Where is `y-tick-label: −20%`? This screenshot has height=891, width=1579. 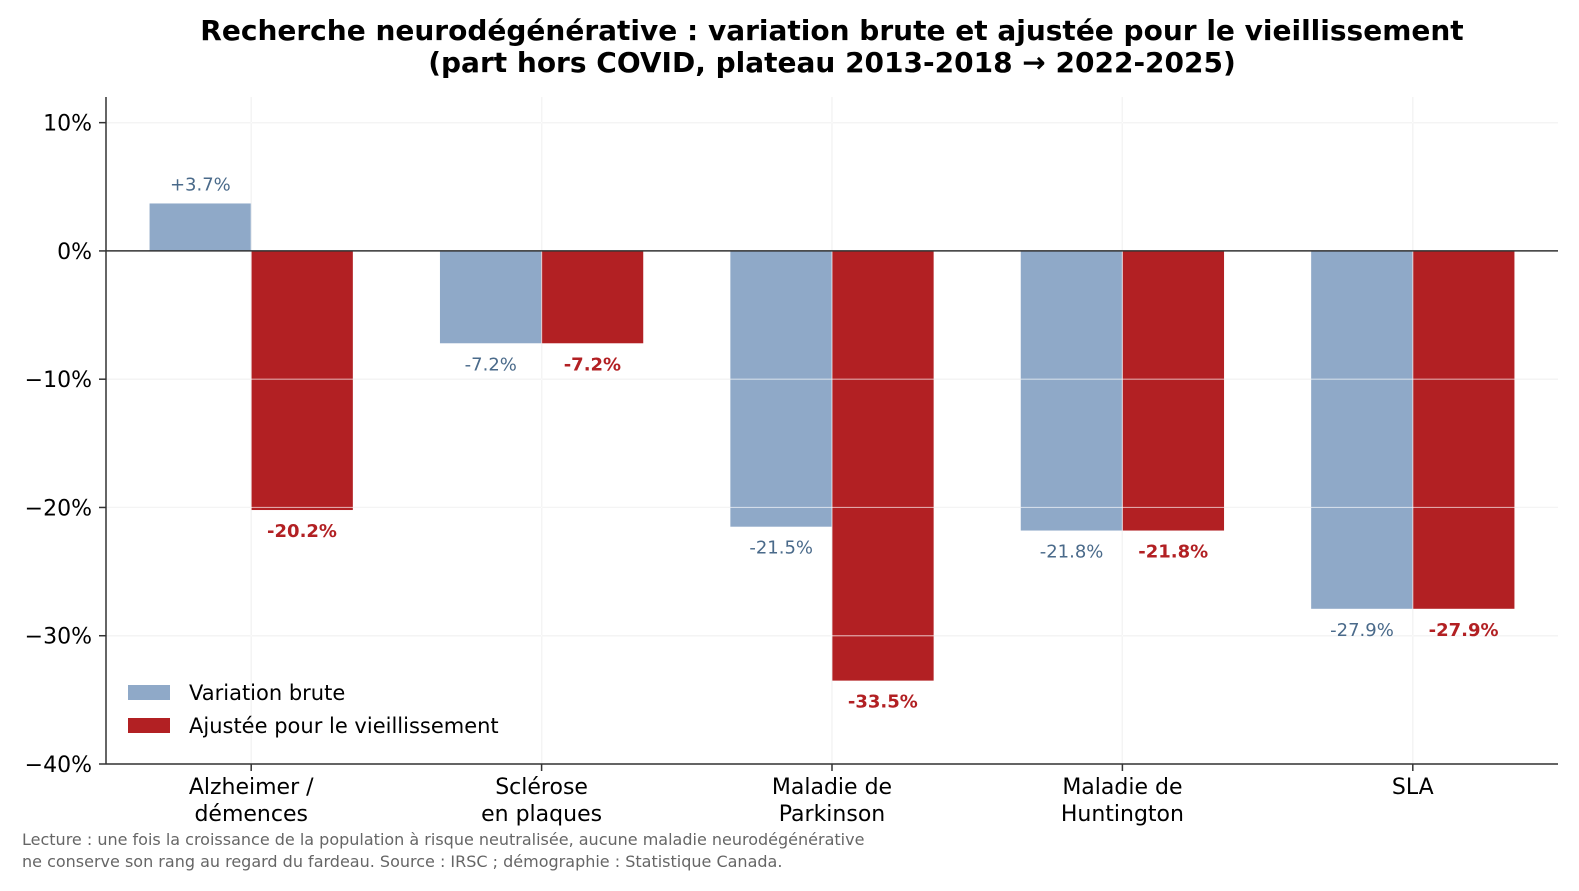 y-tick-label: −20% is located at coordinates (58, 508).